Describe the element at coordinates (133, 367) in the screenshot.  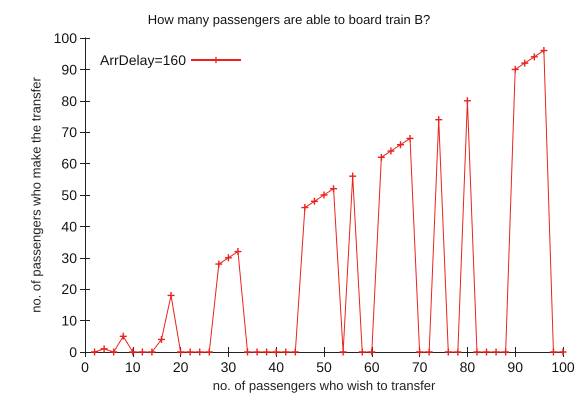
I see `x-tick-label: 10` at that location.